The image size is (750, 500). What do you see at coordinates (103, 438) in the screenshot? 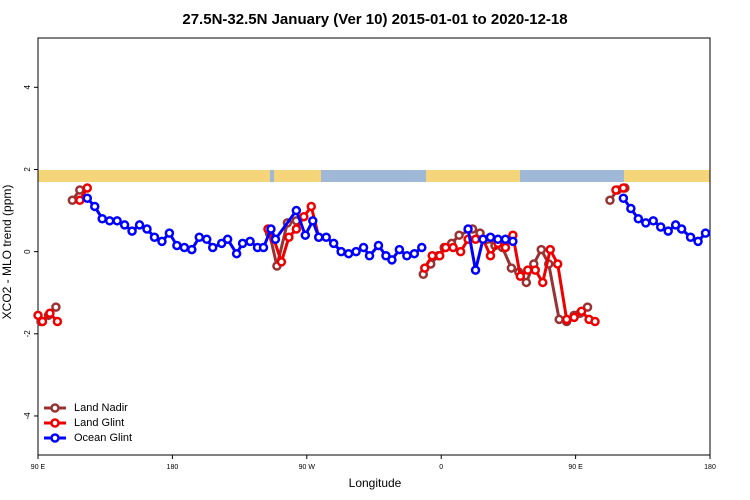
I see `legend-label: Ocean Glint` at bounding box center [103, 438].